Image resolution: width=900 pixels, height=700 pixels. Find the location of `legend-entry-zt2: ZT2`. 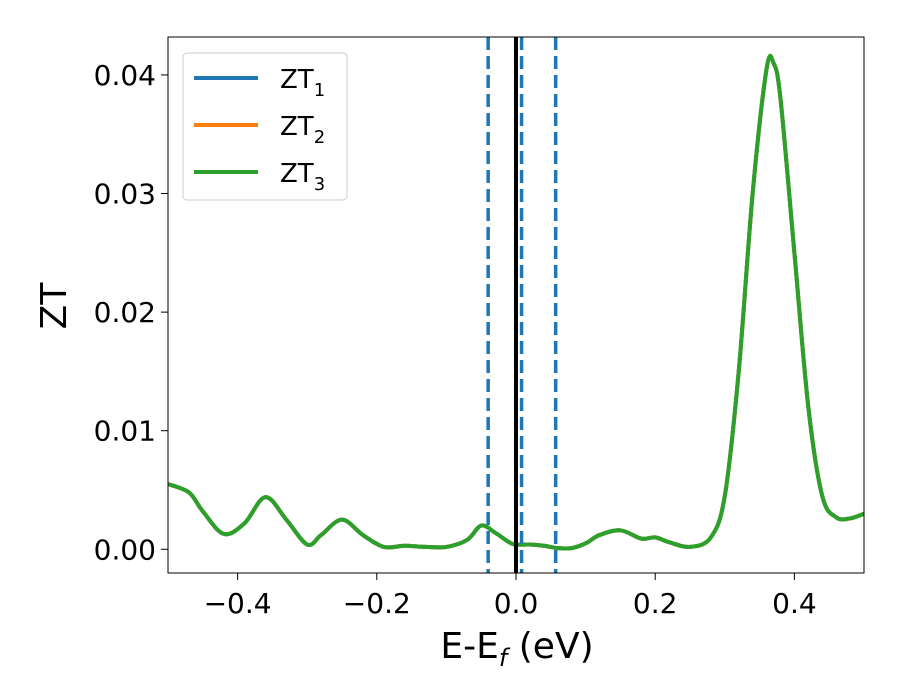

legend-entry-zt2: ZT2 is located at coordinates (259, 130).